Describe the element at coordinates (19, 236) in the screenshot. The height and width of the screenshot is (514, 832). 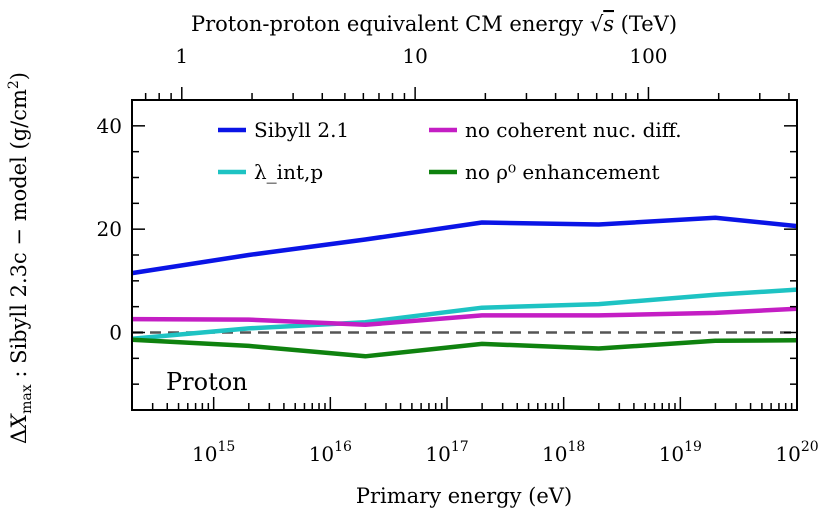
I see `y-axis-rest: : Sibyll 2.3c − model (g/cm` at that location.